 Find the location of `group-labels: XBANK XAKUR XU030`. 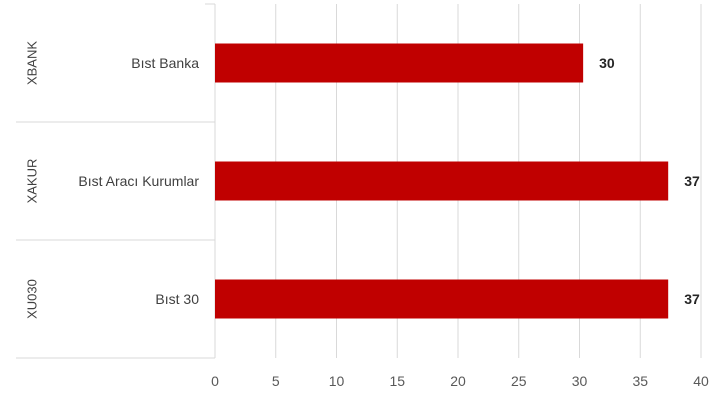

group-labels: XBANK XAKUR XU030 is located at coordinates (31, 180).